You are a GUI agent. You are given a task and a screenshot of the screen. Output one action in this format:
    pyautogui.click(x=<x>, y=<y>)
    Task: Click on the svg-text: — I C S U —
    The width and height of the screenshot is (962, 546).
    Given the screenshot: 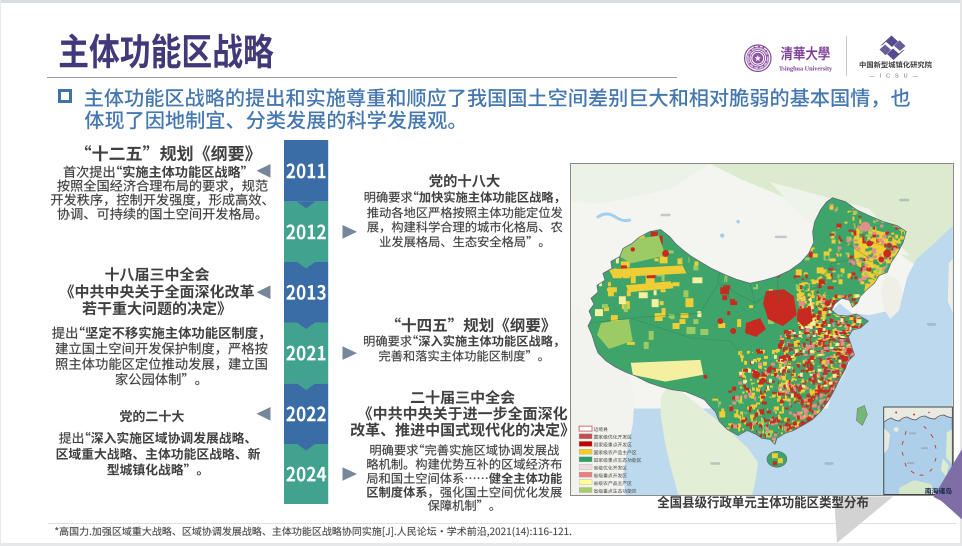 What is the action you would take?
    pyautogui.click(x=894, y=77)
    